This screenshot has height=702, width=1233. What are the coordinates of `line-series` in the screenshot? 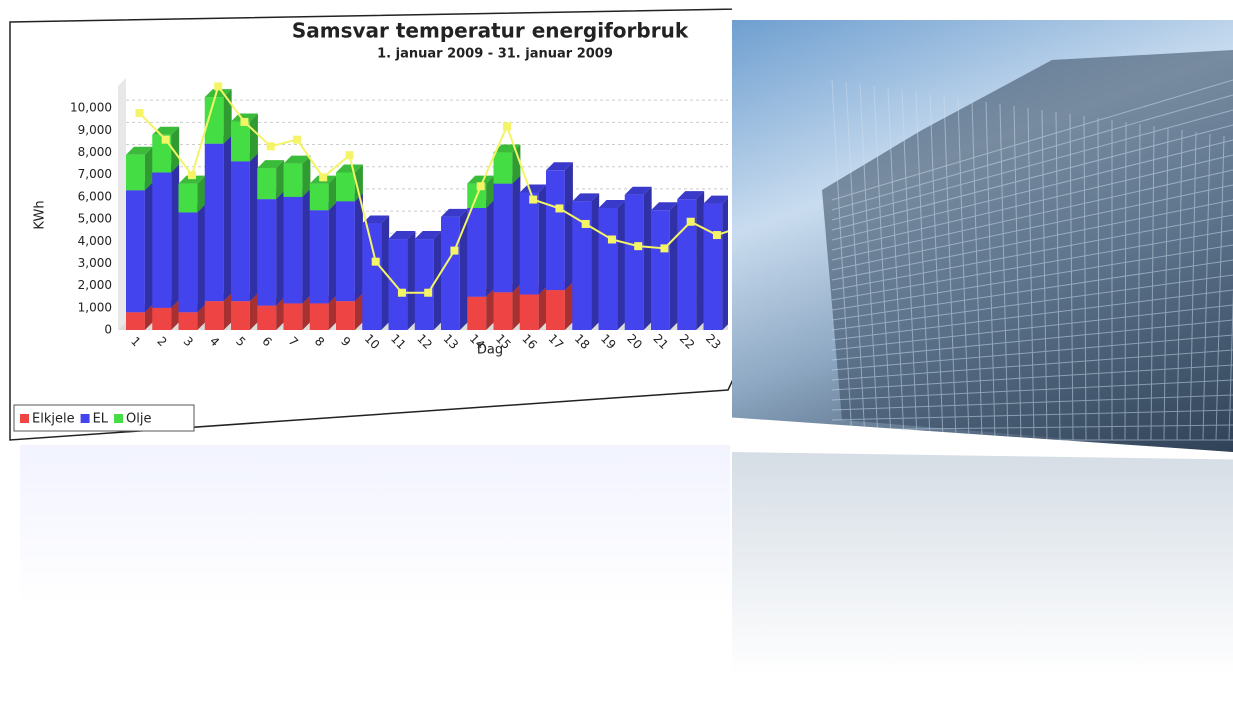 It's located at (433, 189).